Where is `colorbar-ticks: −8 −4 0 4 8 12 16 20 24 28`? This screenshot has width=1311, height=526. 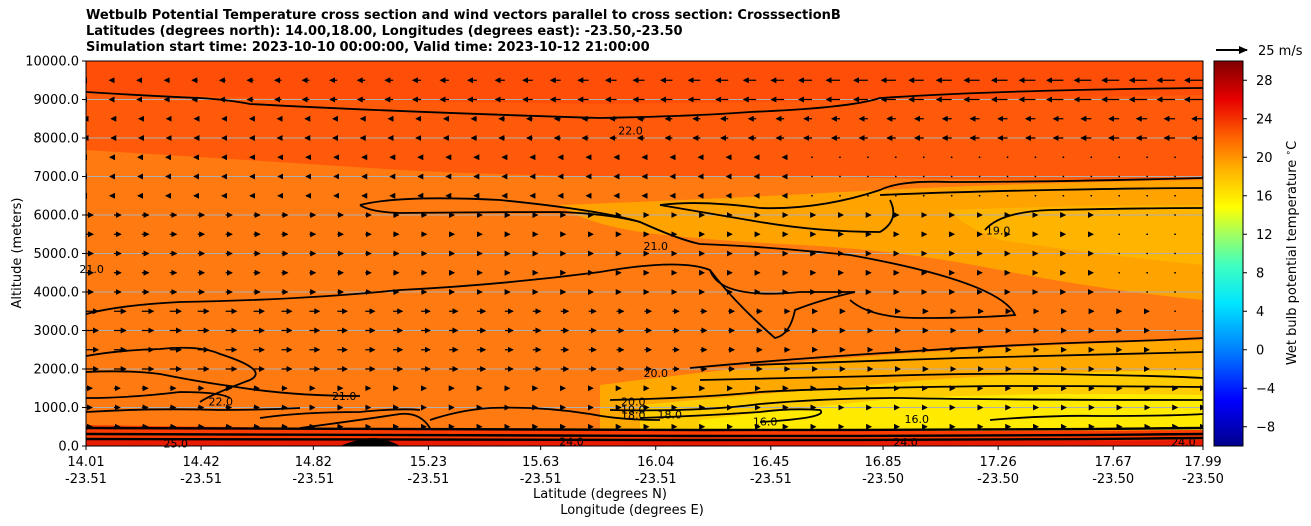
colorbar-ticks: −8 −4 0 4 8 12 16 20 24 28 is located at coordinates (1259, 254).